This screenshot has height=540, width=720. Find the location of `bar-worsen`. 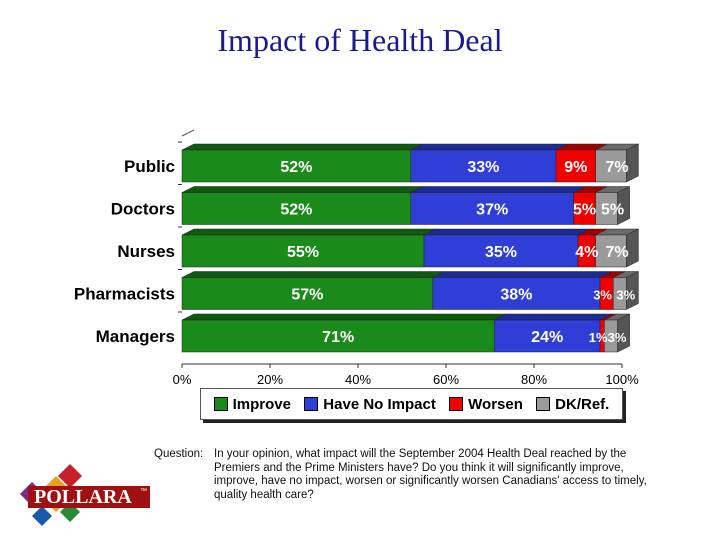

bar-worsen is located at coordinates (575, 166).